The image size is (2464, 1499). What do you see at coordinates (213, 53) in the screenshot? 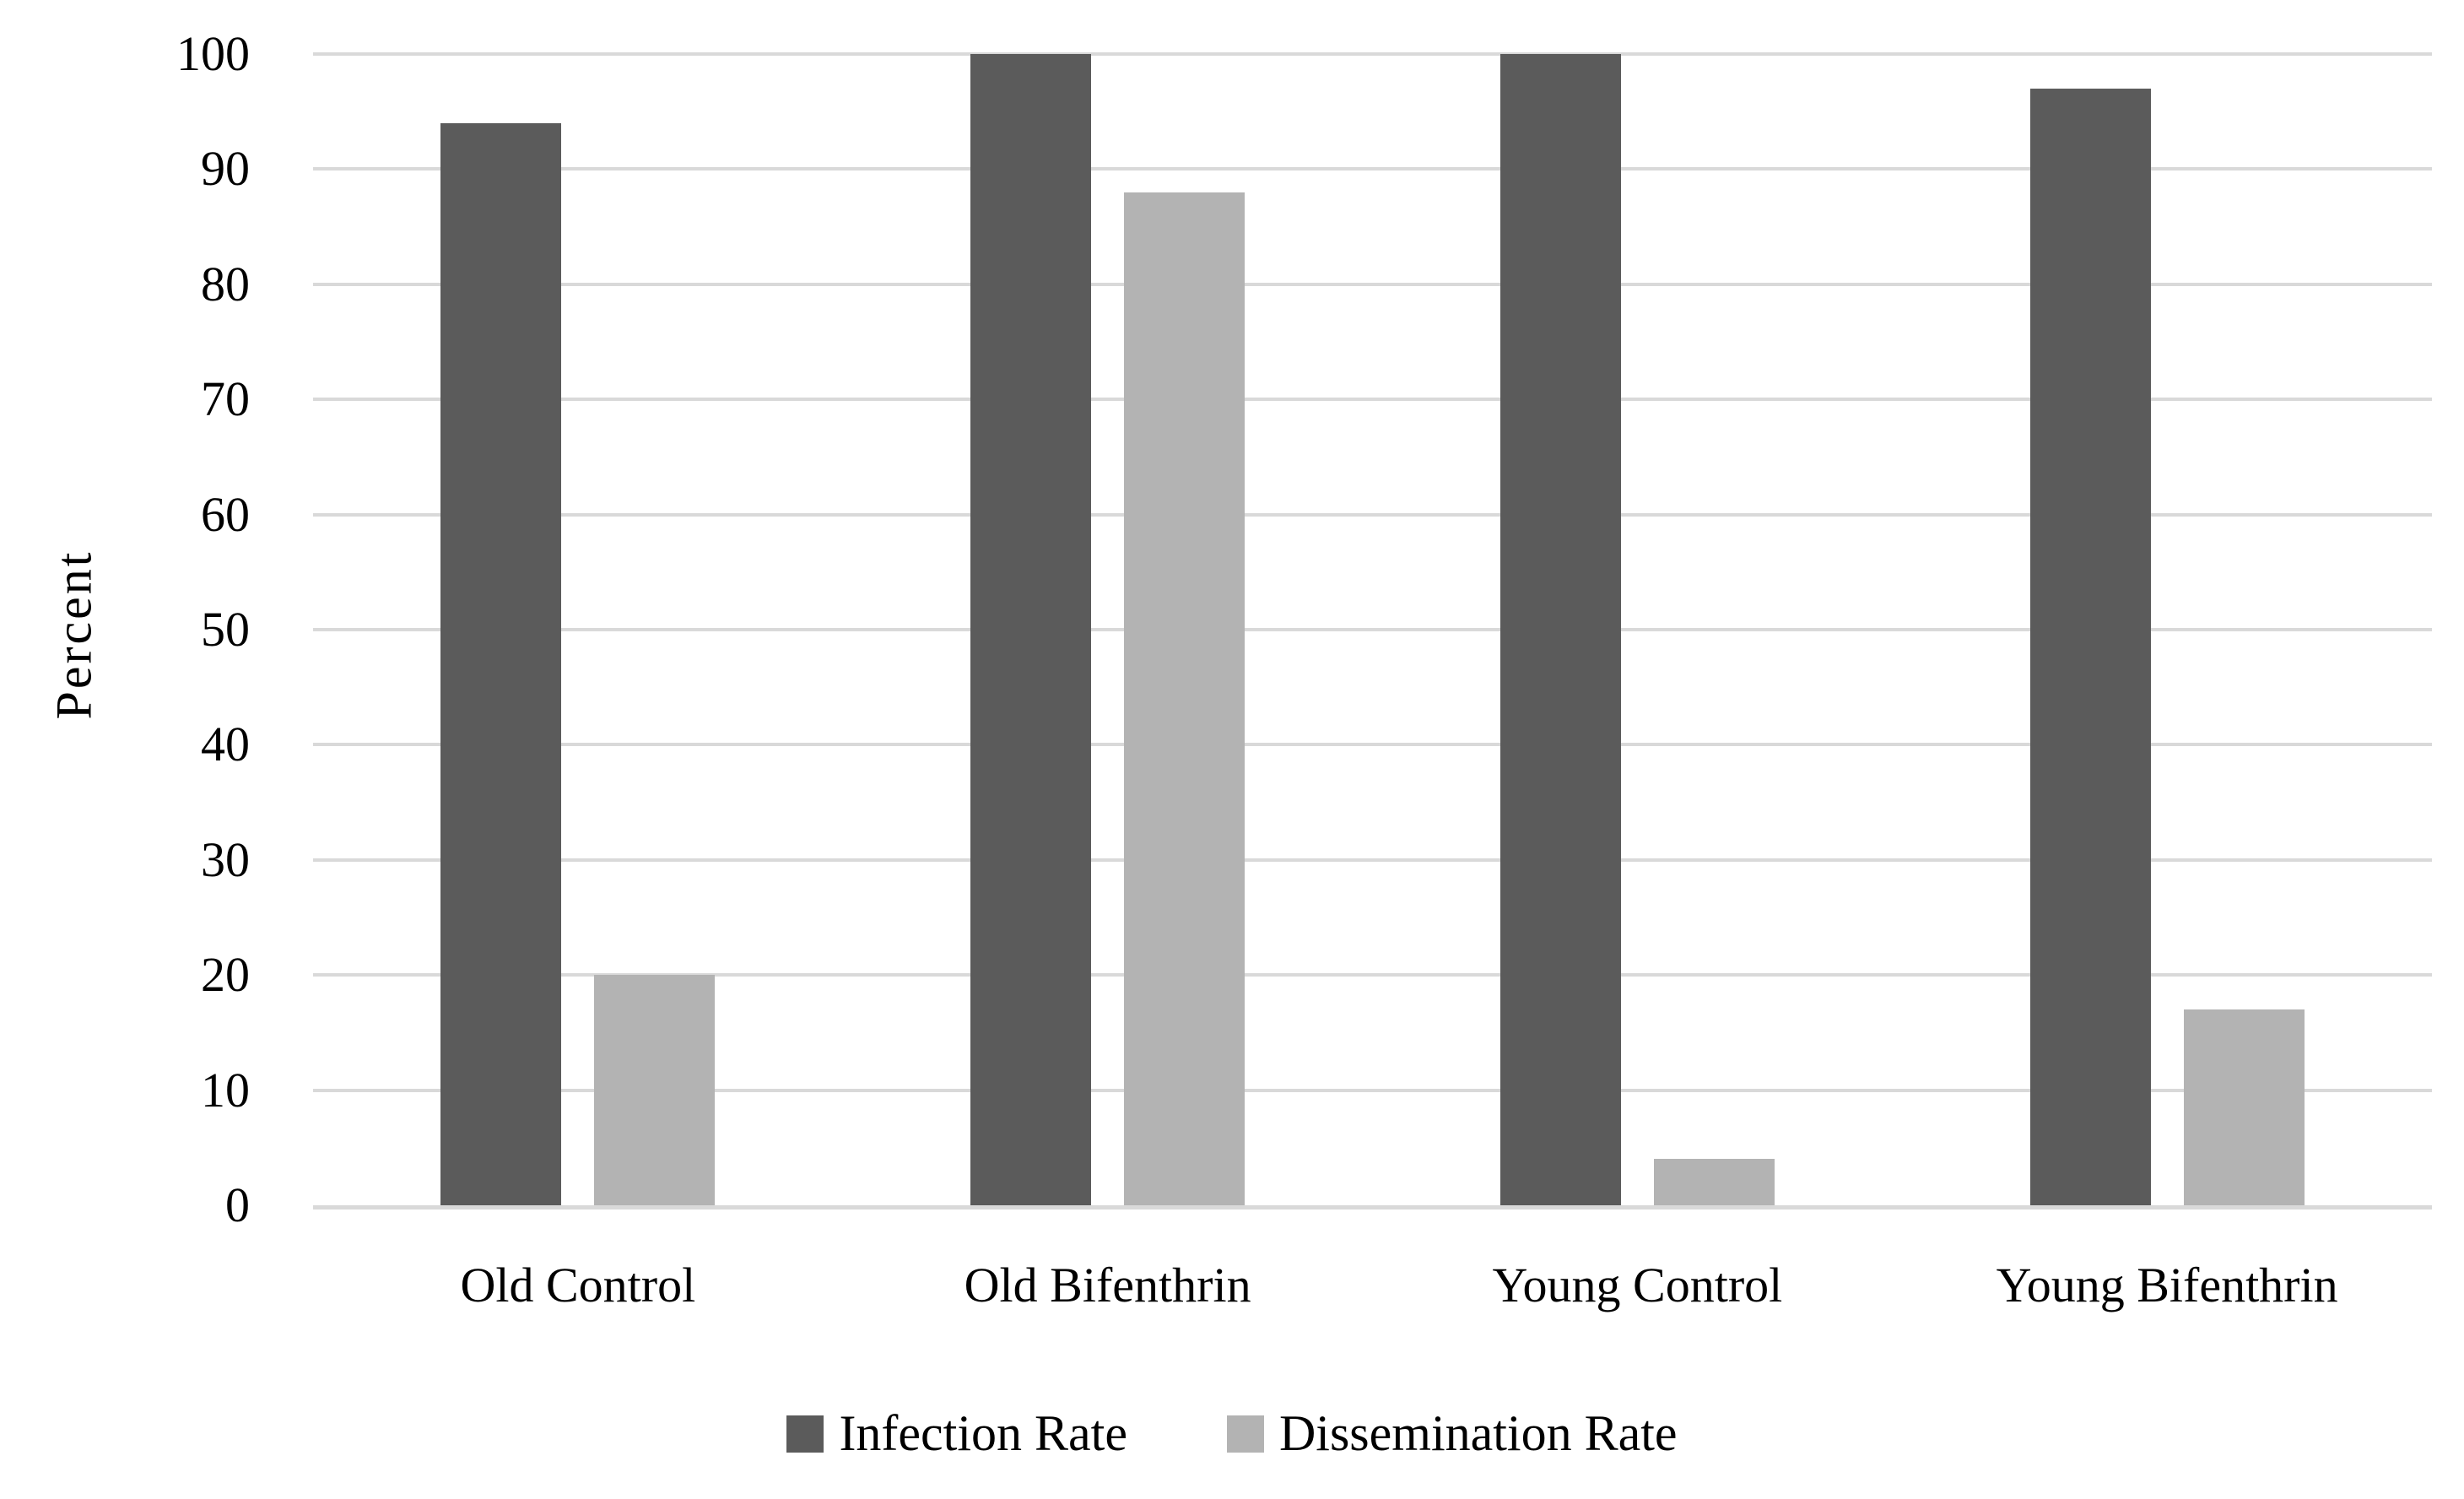
I see `y-tick-label-100: 100` at bounding box center [213, 53].